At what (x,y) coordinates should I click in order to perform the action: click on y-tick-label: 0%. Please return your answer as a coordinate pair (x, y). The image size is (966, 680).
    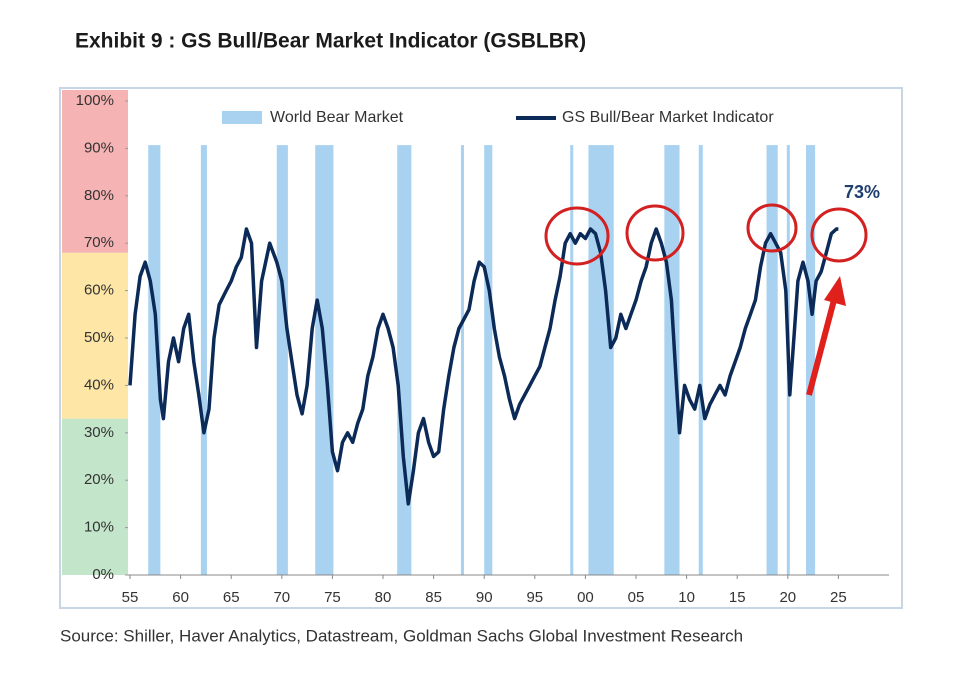
    Looking at the image, I should click on (103, 574).